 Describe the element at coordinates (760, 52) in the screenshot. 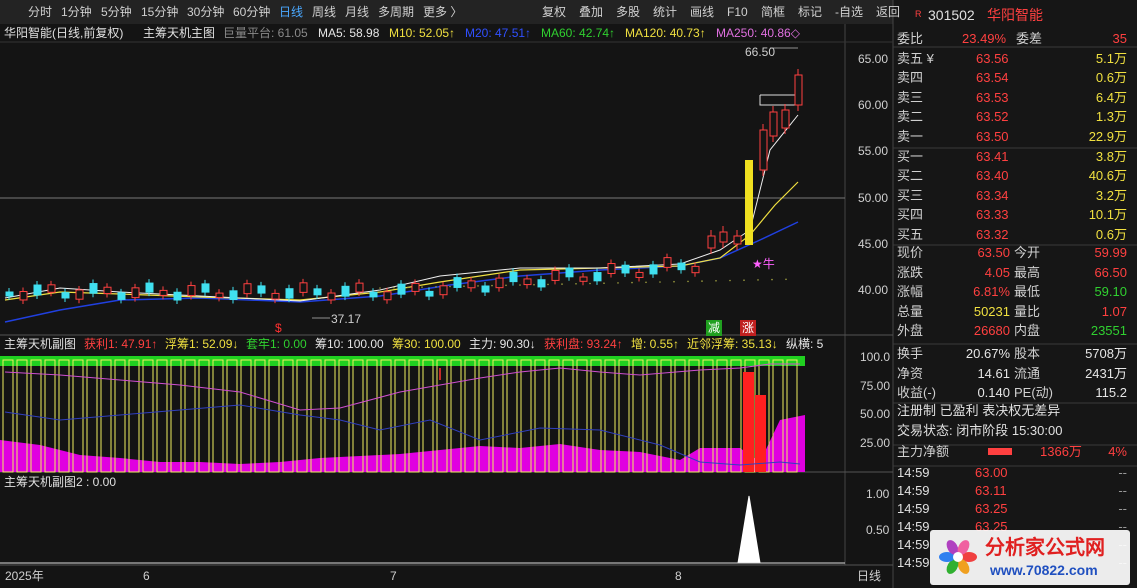

I see `high-label: 66.50` at that location.